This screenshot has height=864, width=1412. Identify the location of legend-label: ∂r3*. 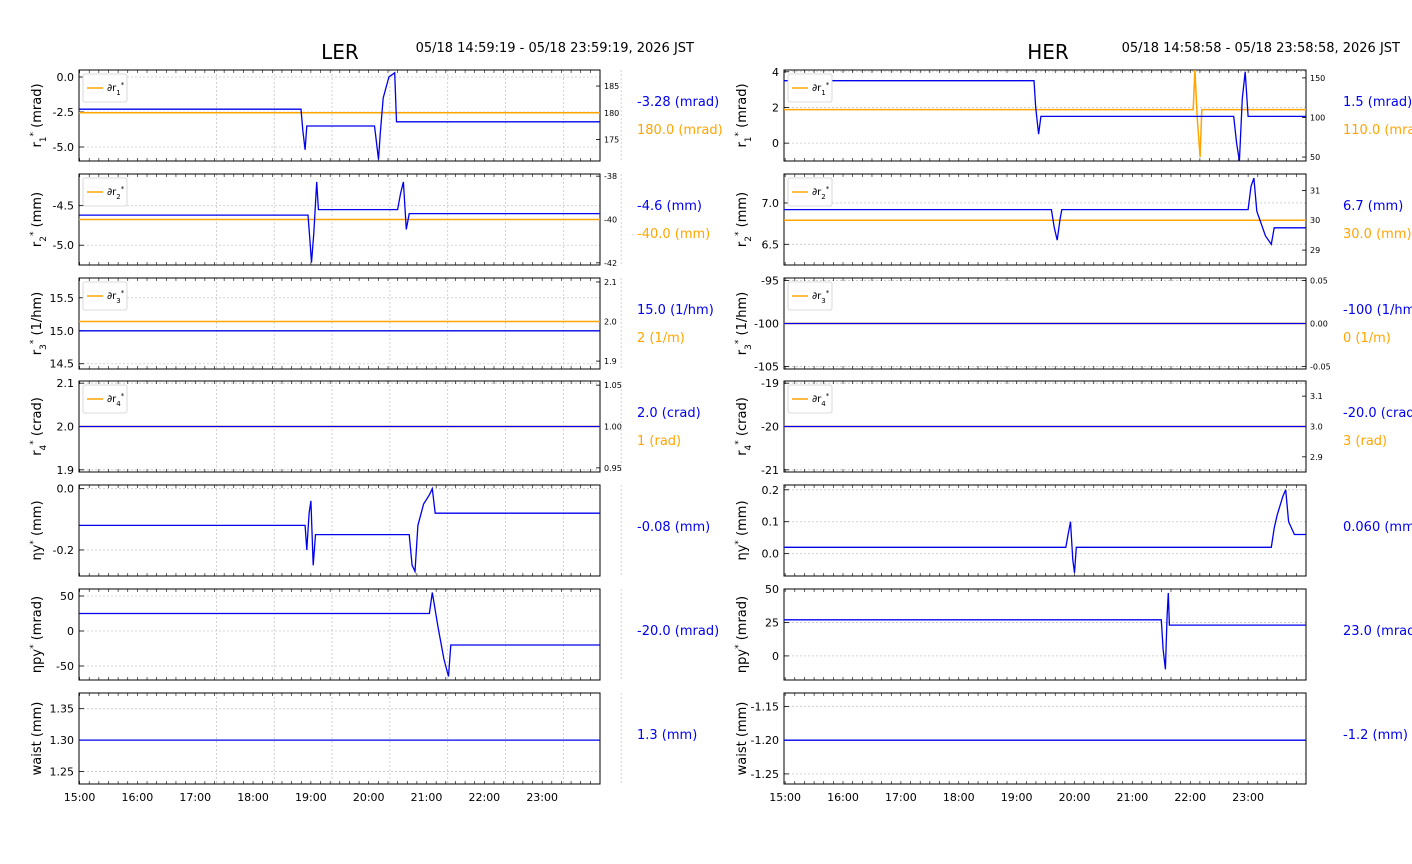
(116, 297).